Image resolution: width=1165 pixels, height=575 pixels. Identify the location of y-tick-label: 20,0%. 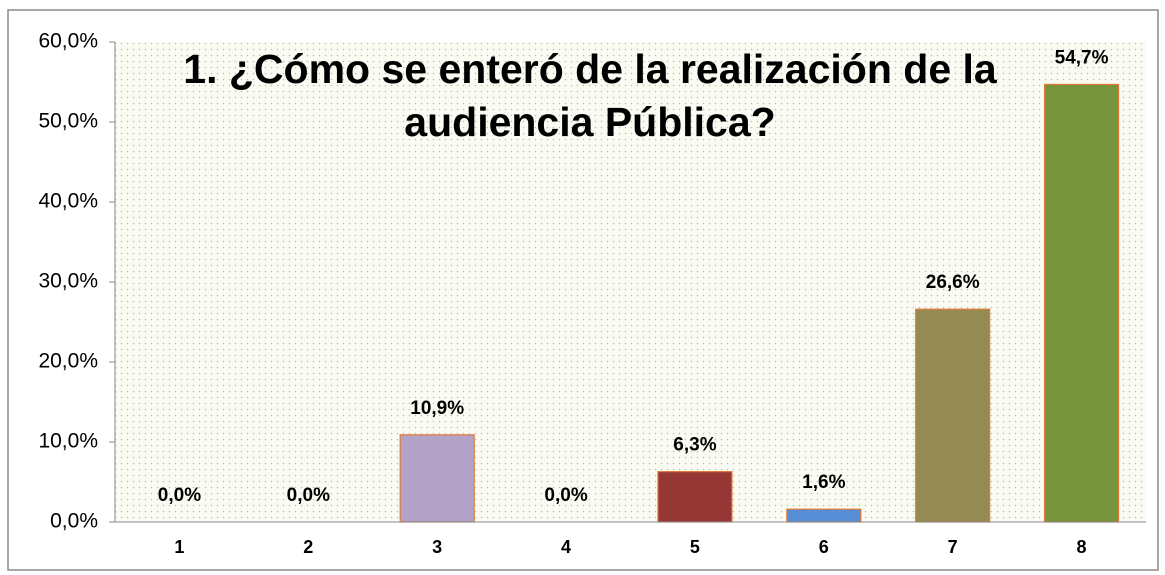
(68, 361).